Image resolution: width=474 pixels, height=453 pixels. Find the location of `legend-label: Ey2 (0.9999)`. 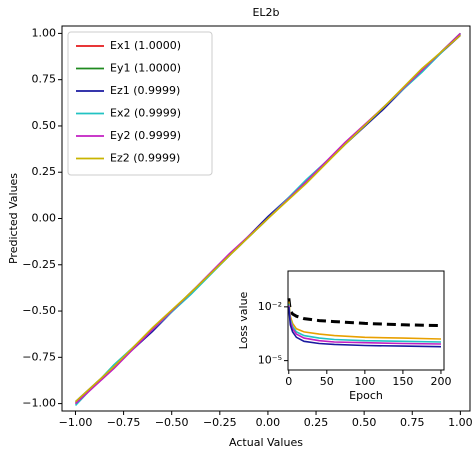

legend-label: Ey2 (0.9999) is located at coordinates (145, 135).